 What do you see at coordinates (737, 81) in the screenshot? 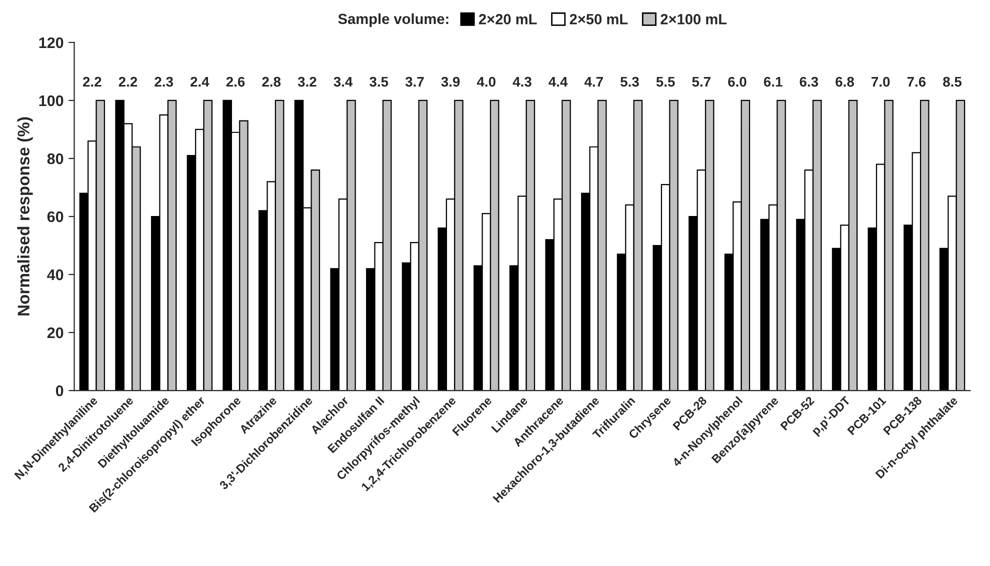
I see `annotation: 6.0` at bounding box center [737, 81].